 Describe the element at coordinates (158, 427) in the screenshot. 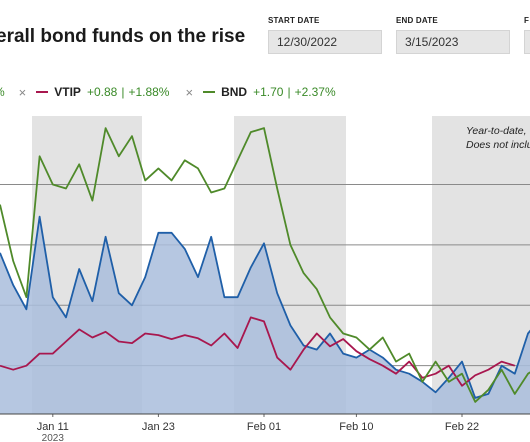

I see `x-tick-label-1: Jan 23` at that location.